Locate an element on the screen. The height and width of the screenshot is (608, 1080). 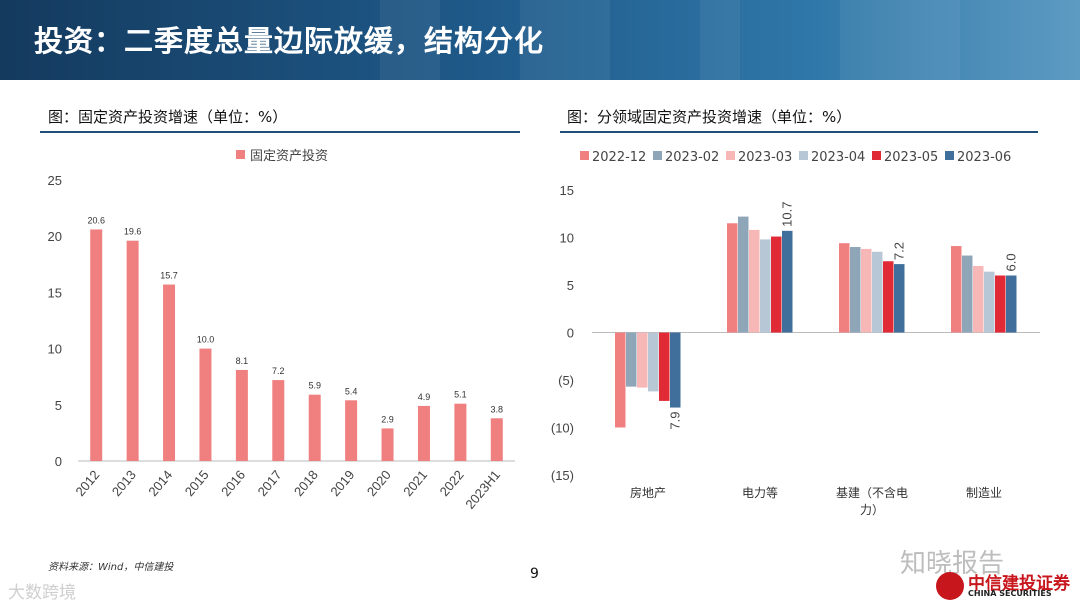
company-logo: 中信建投证券 CHINA SECURITIES is located at coordinates (1006, 587).